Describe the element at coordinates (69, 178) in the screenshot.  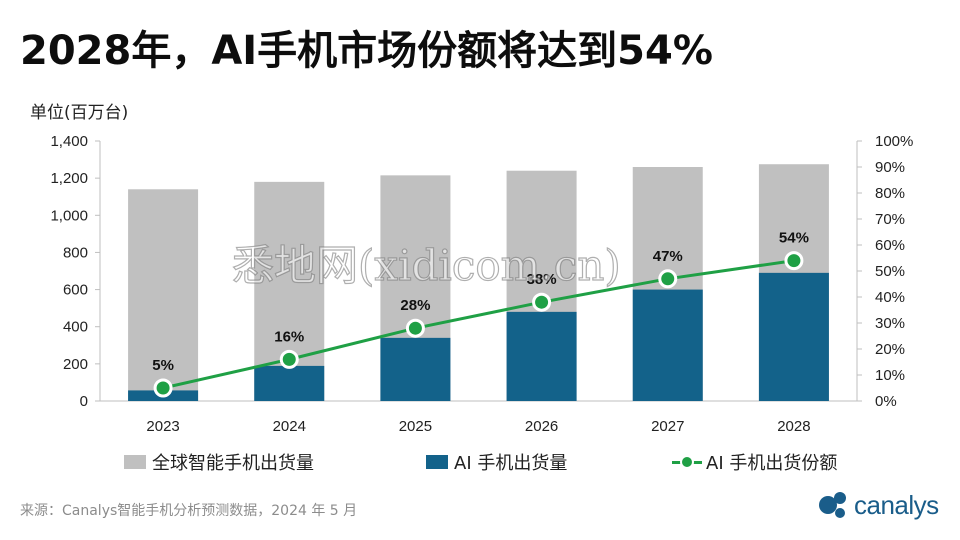
I see `left-tick-label: 1,200` at that location.